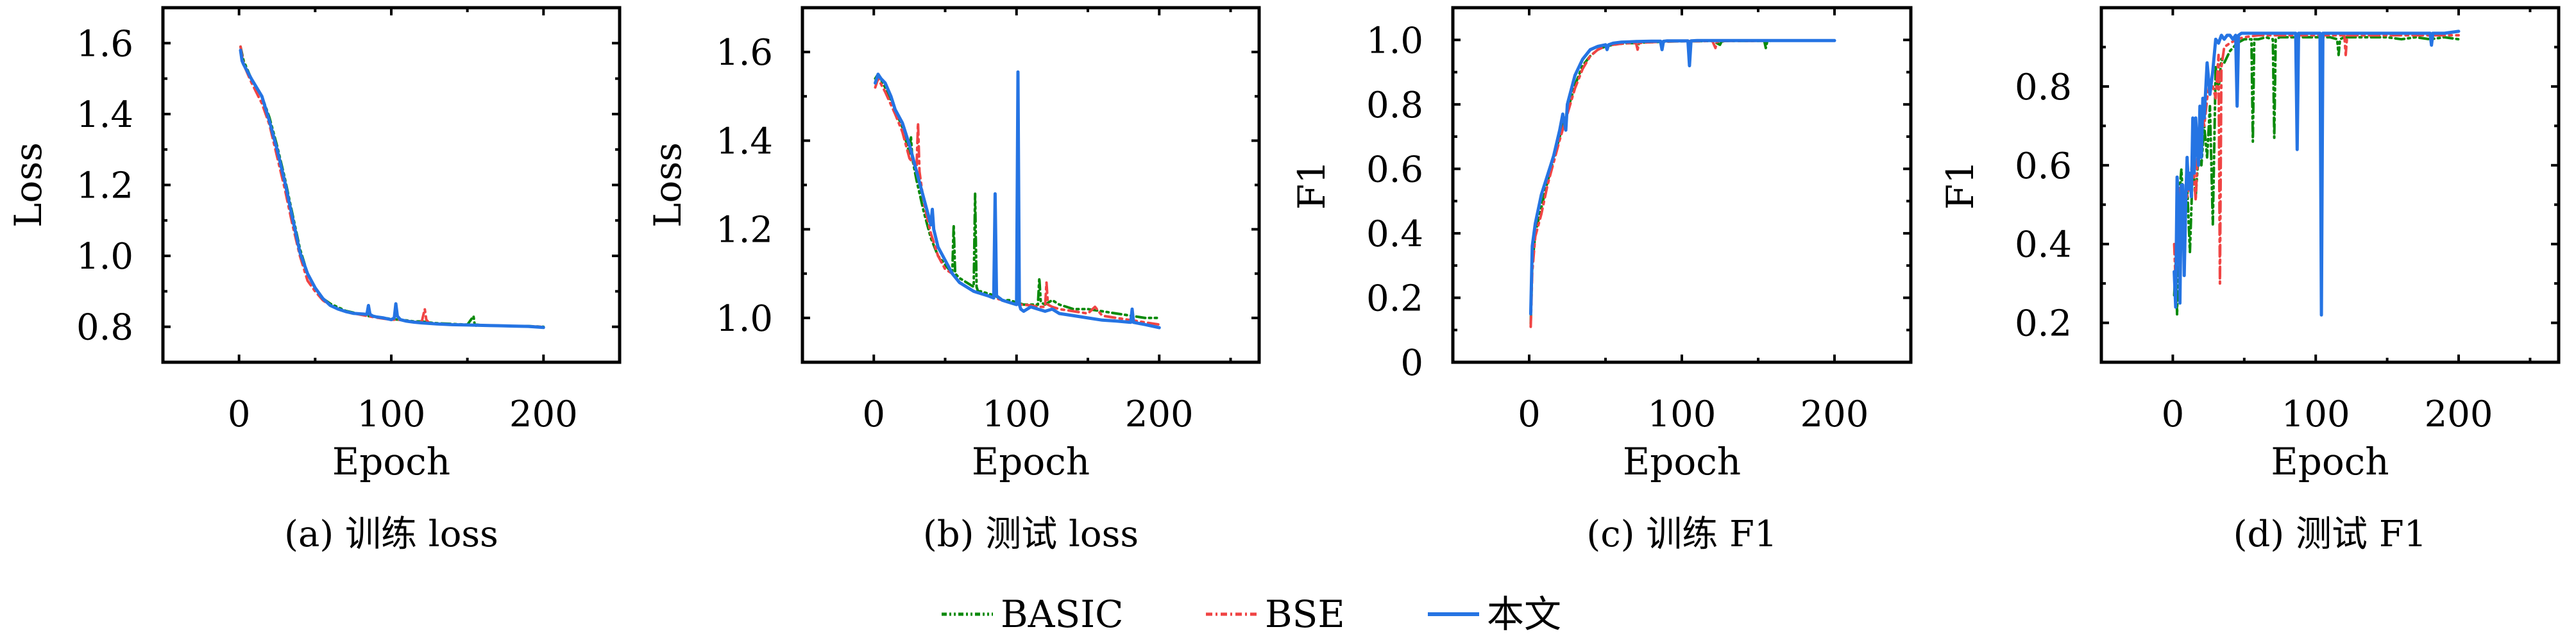 This screenshot has height=636, width=2576. I want to click on legend-label: 本文, so click(1524, 614).